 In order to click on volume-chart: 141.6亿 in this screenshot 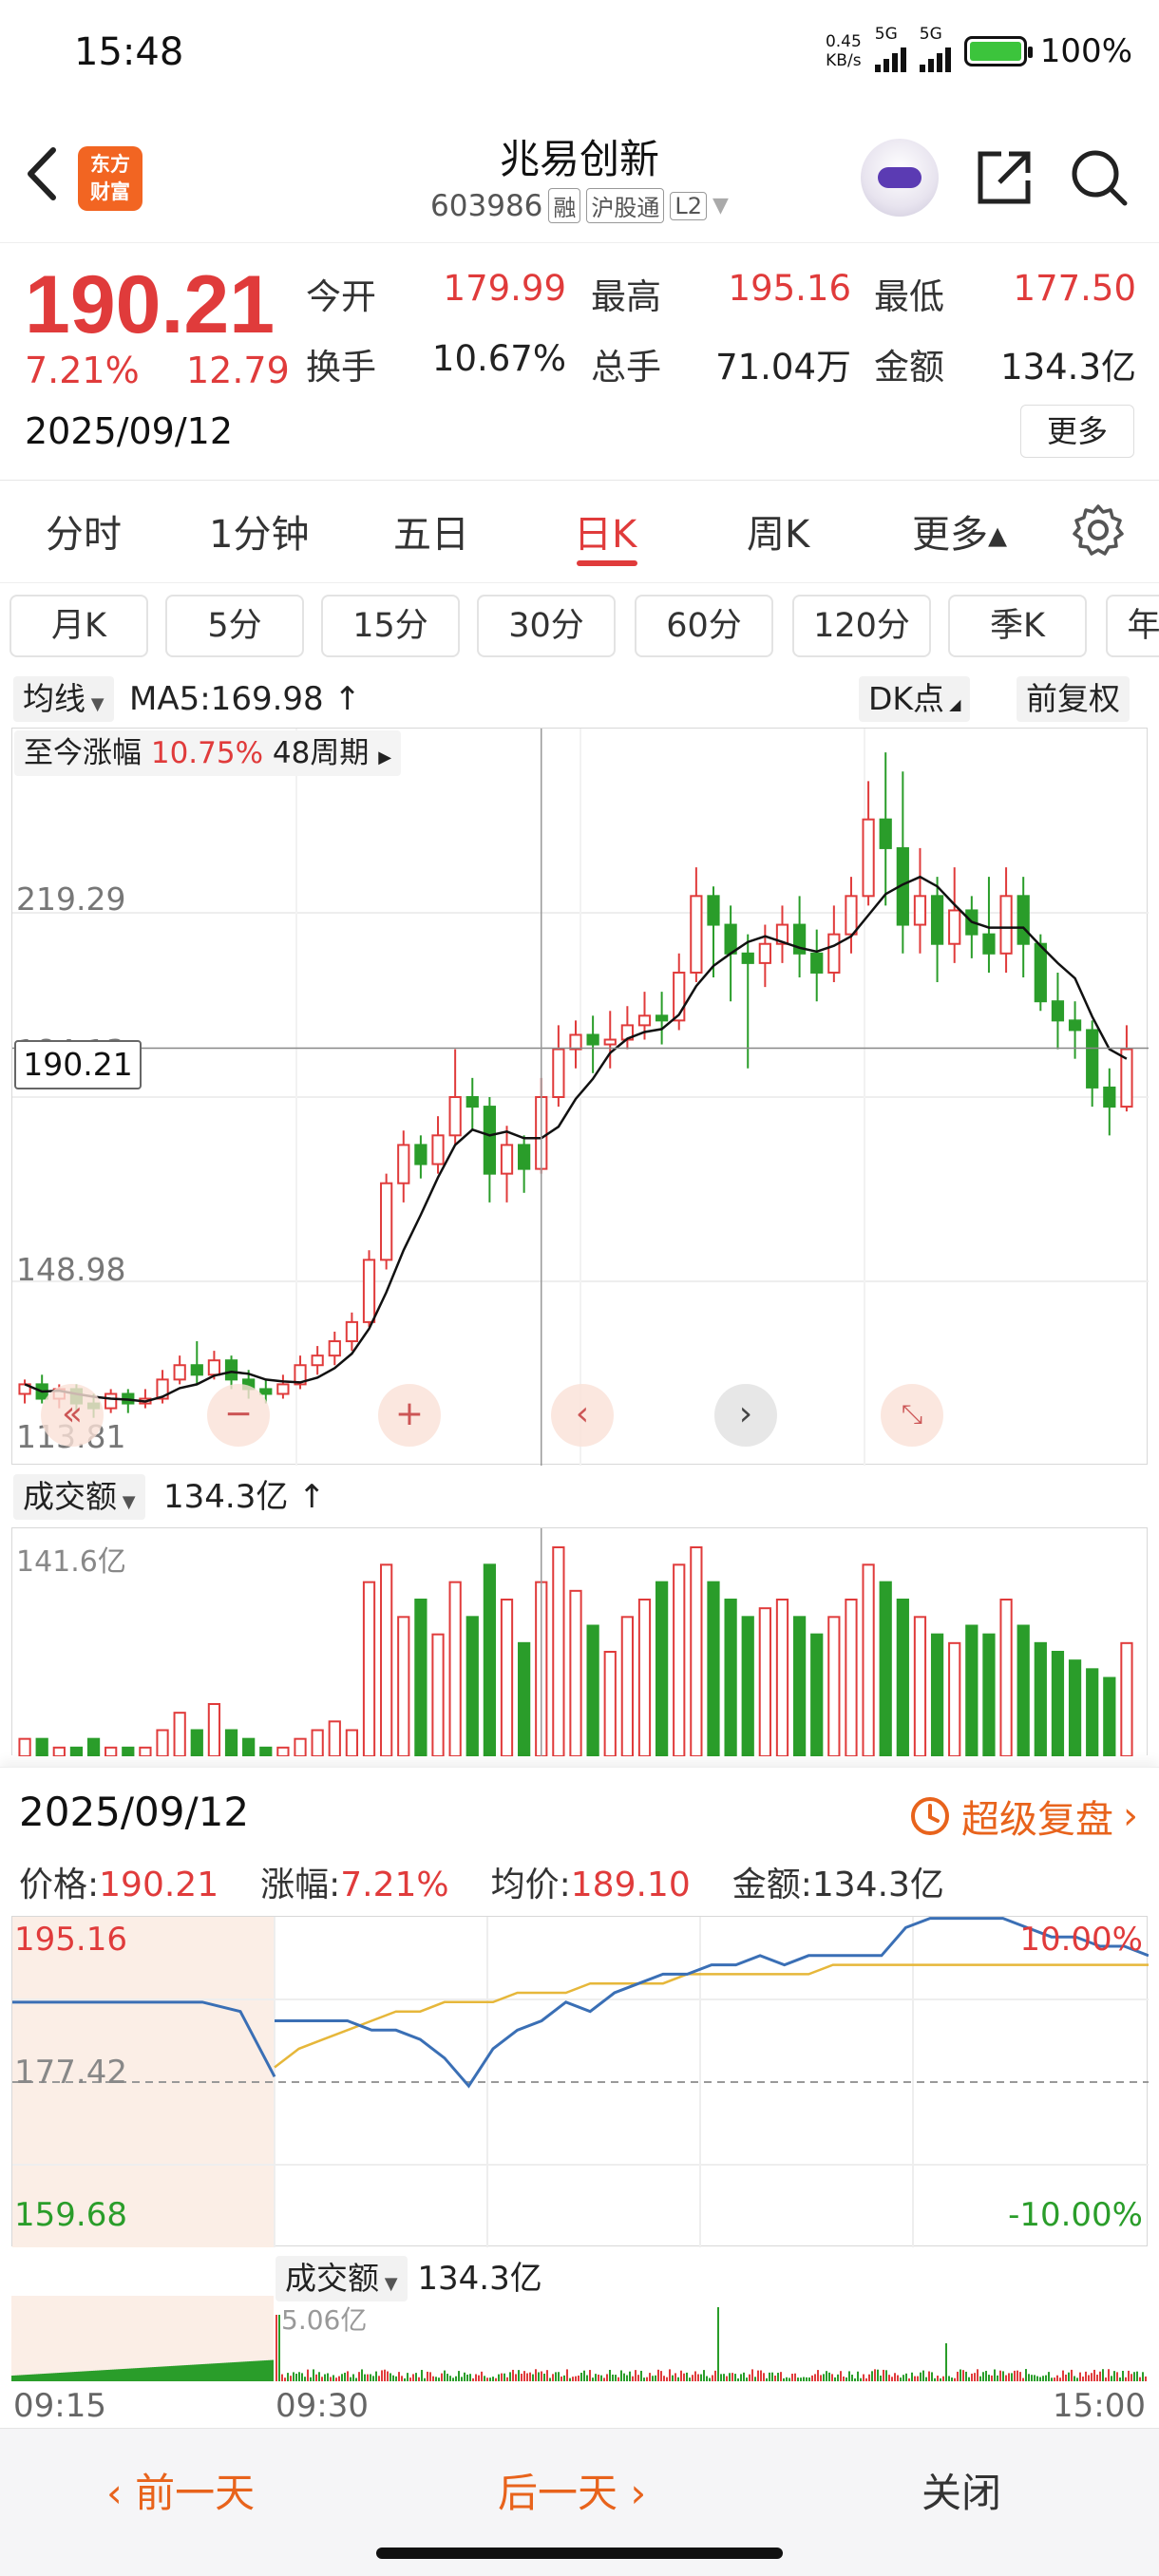, I will do `click(579, 1641)`.